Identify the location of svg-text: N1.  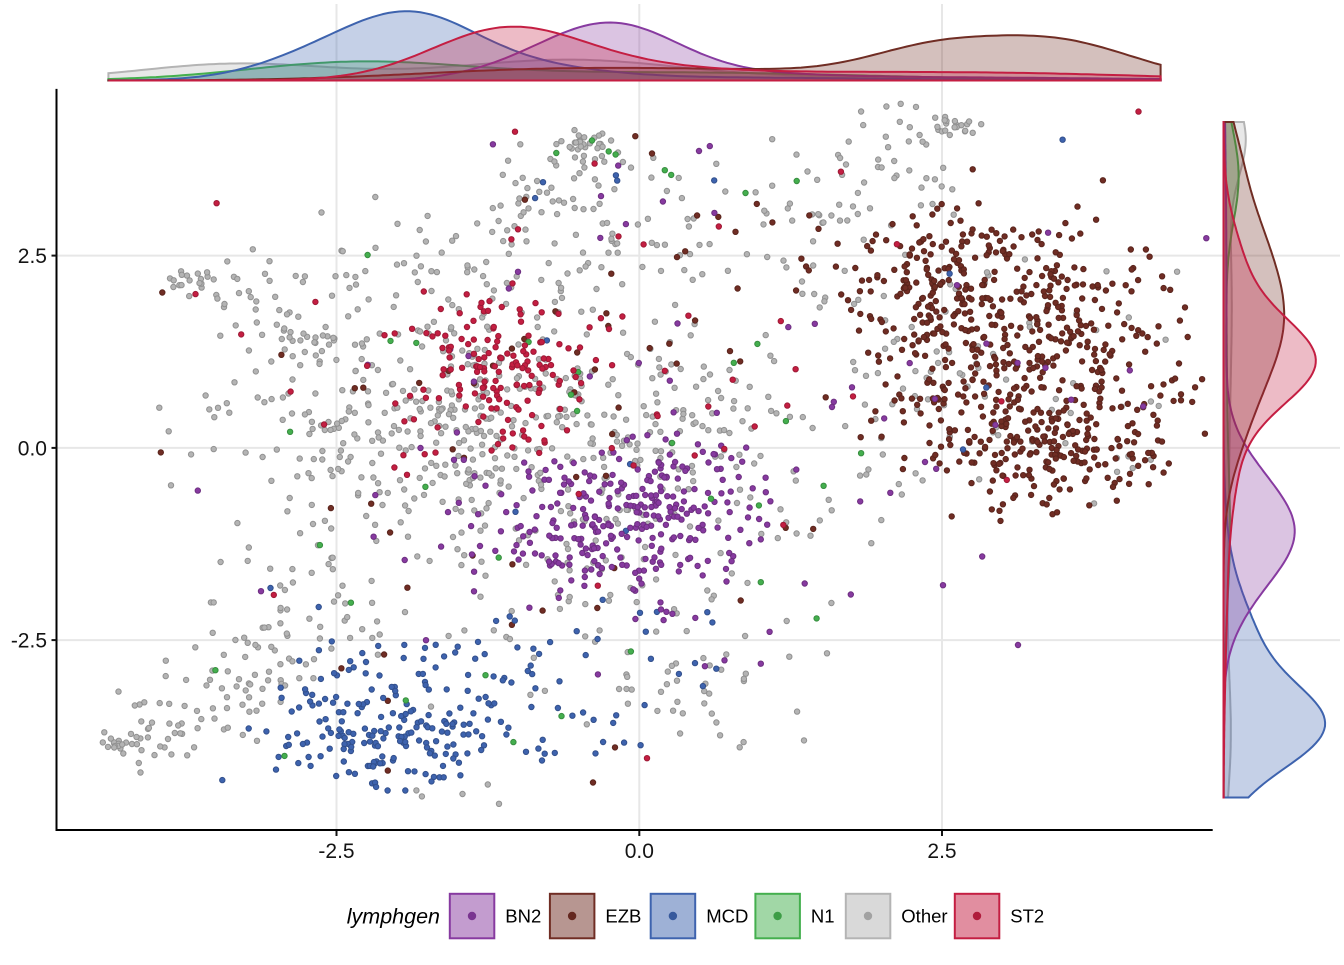
(823, 916).